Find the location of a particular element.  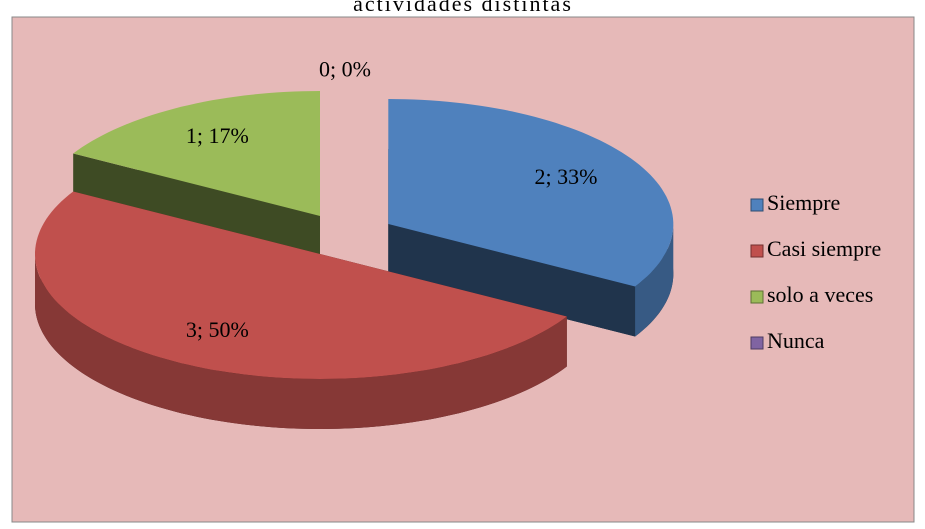

chart-title: actividades distintas is located at coordinates (463, 8).